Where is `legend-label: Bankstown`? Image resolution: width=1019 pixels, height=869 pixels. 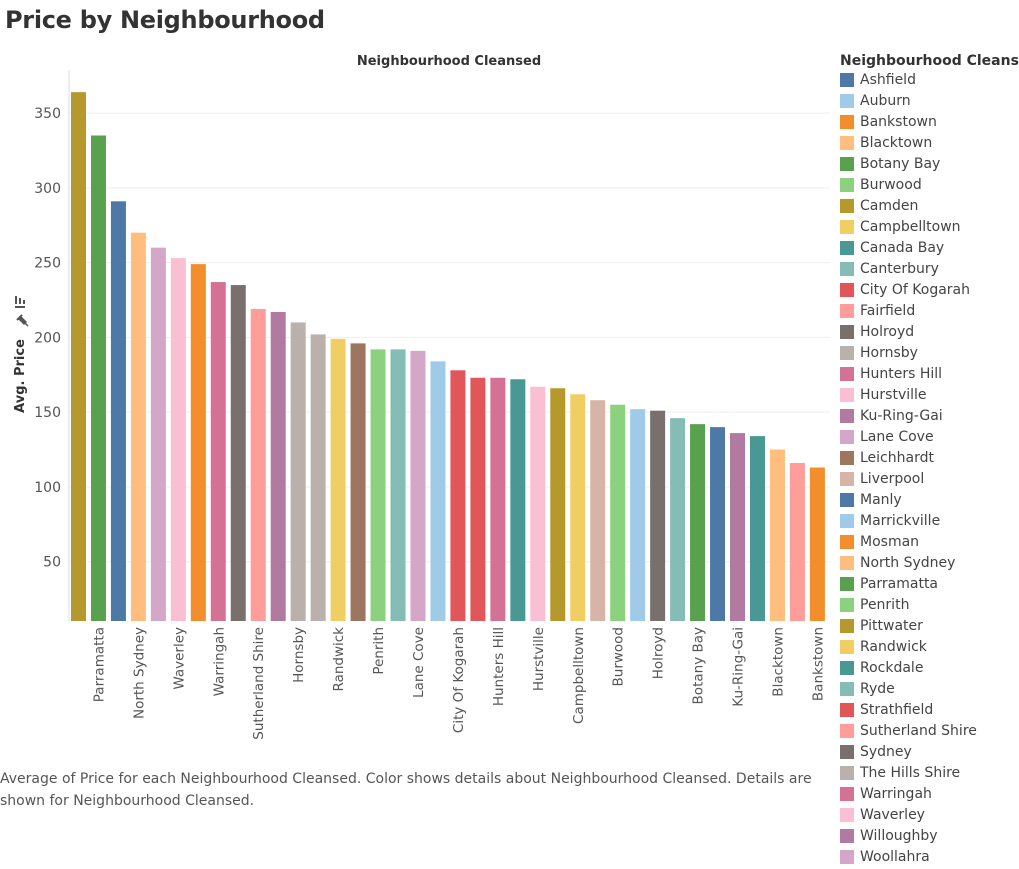 legend-label: Bankstown is located at coordinates (898, 122).